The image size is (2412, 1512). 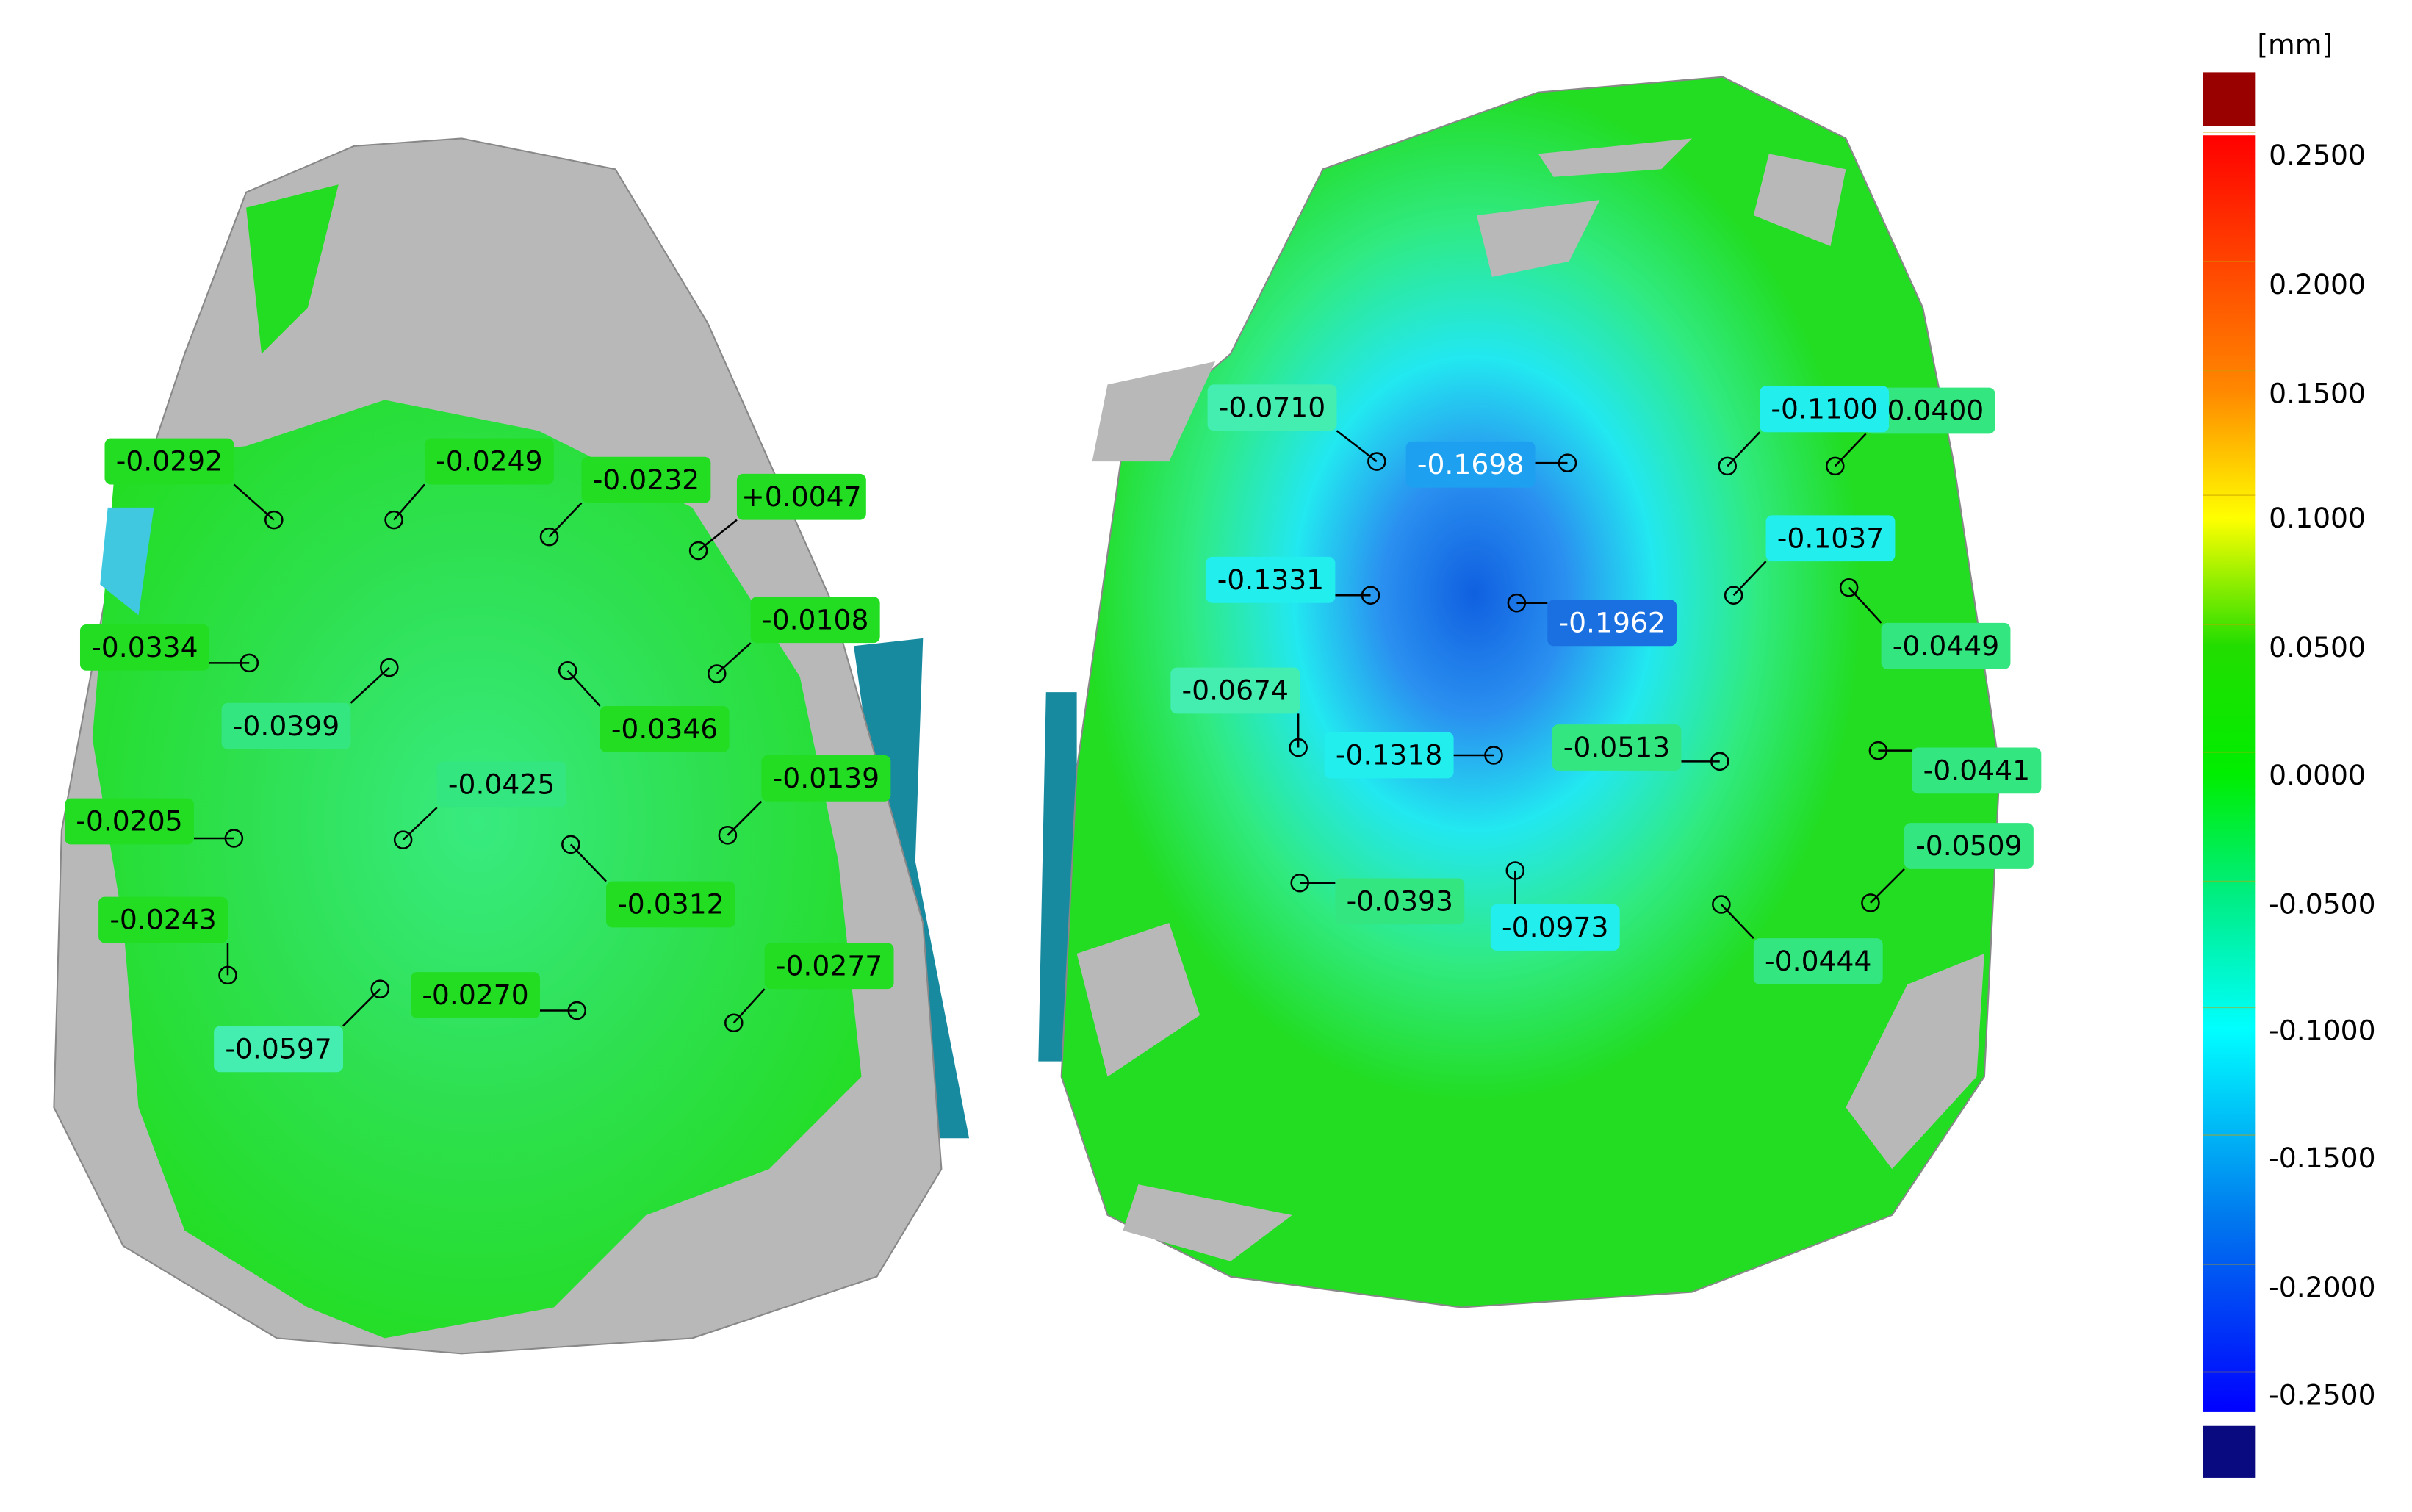 What do you see at coordinates (469, 484) in the screenshot?
I see `annotation: -0.0249` at bounding box center [469, 484].